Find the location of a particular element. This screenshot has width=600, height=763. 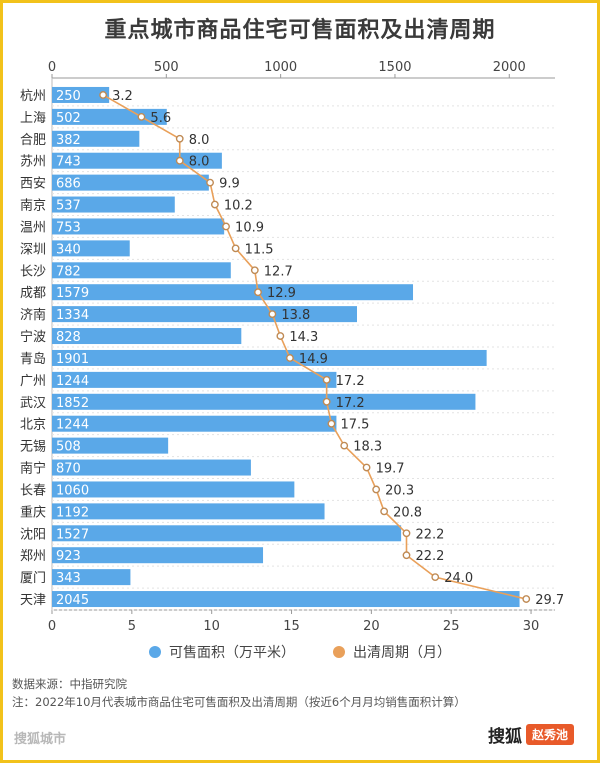

cycle-value-label: 5.6 is located at coordinates (160, 118).